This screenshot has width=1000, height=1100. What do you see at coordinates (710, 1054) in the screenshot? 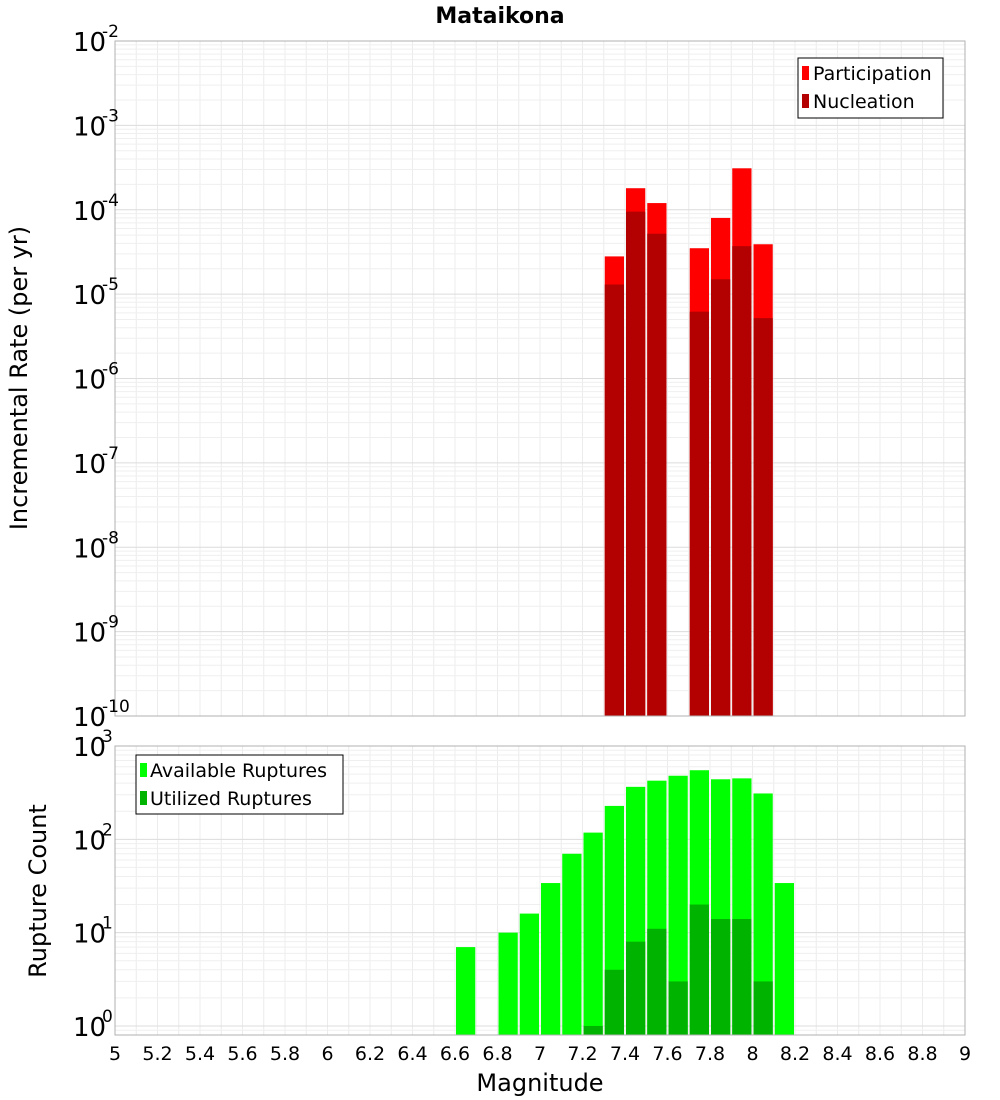
I see `x-tick-label: 7.8` at bounding box center [710, 1054].